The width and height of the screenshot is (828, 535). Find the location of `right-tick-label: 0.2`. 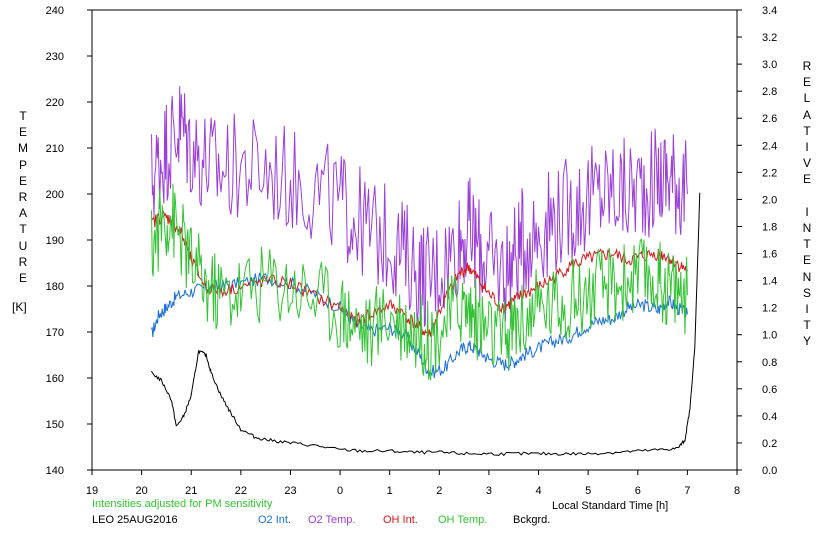

right-tick-label: 0.2 is located at coordinates (769, 444).